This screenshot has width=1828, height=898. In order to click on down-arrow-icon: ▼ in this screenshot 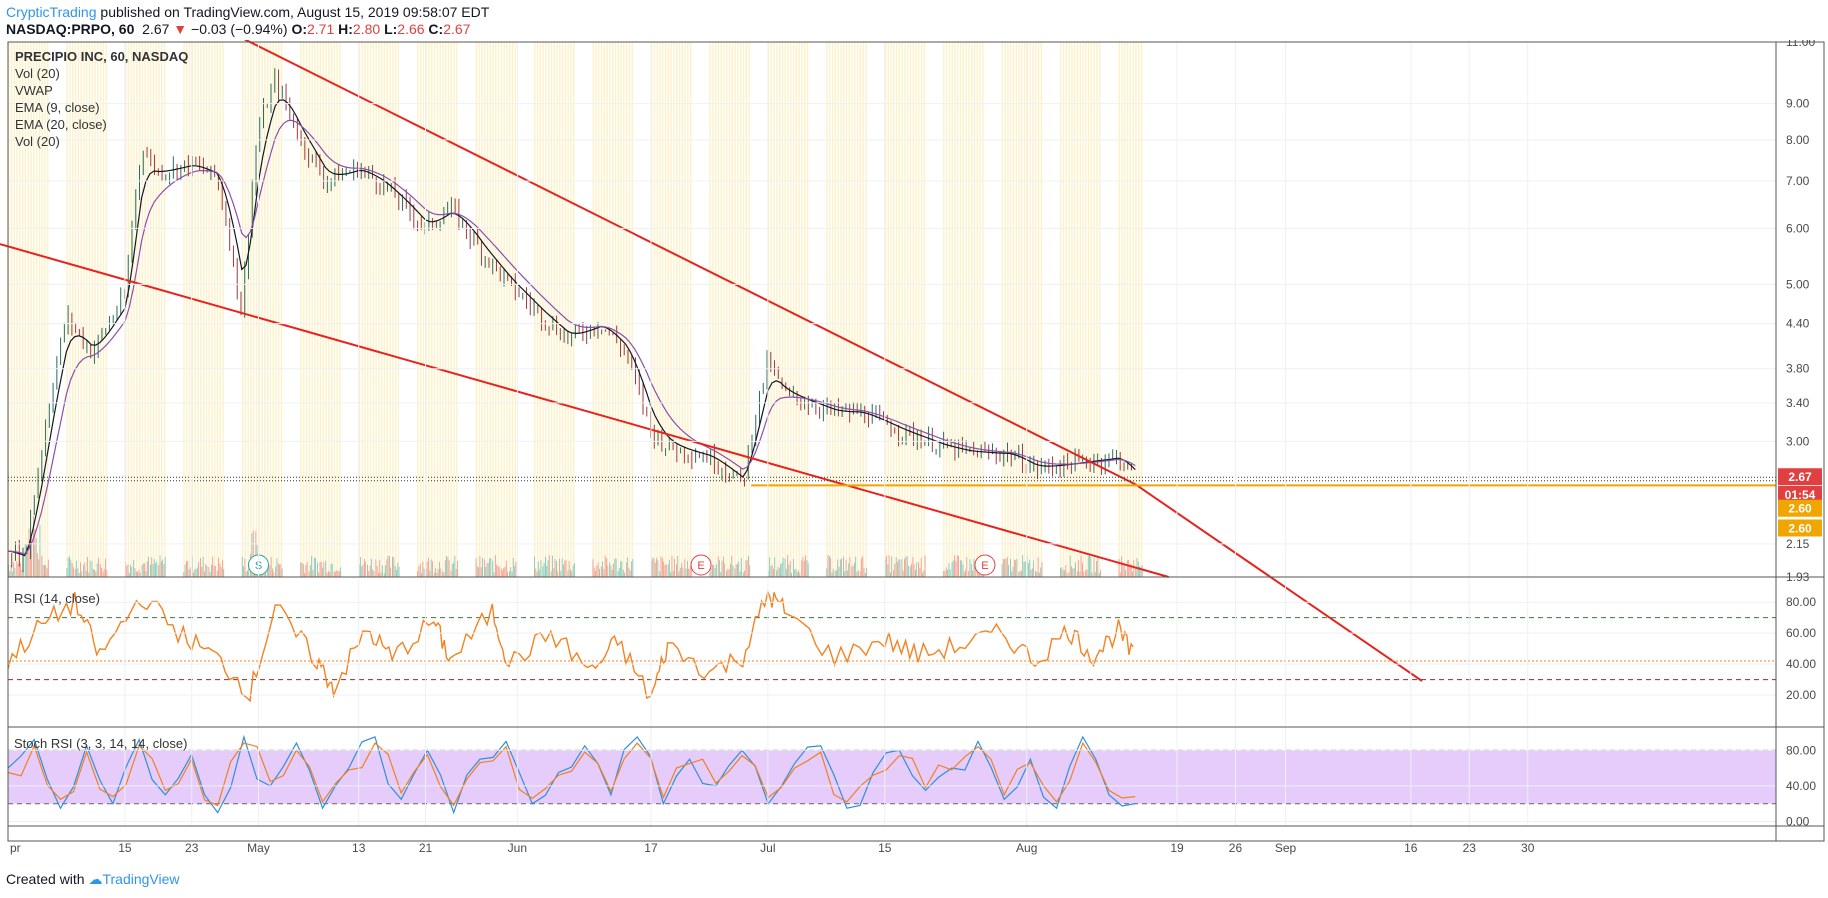, I will do `click(180, 29)`.